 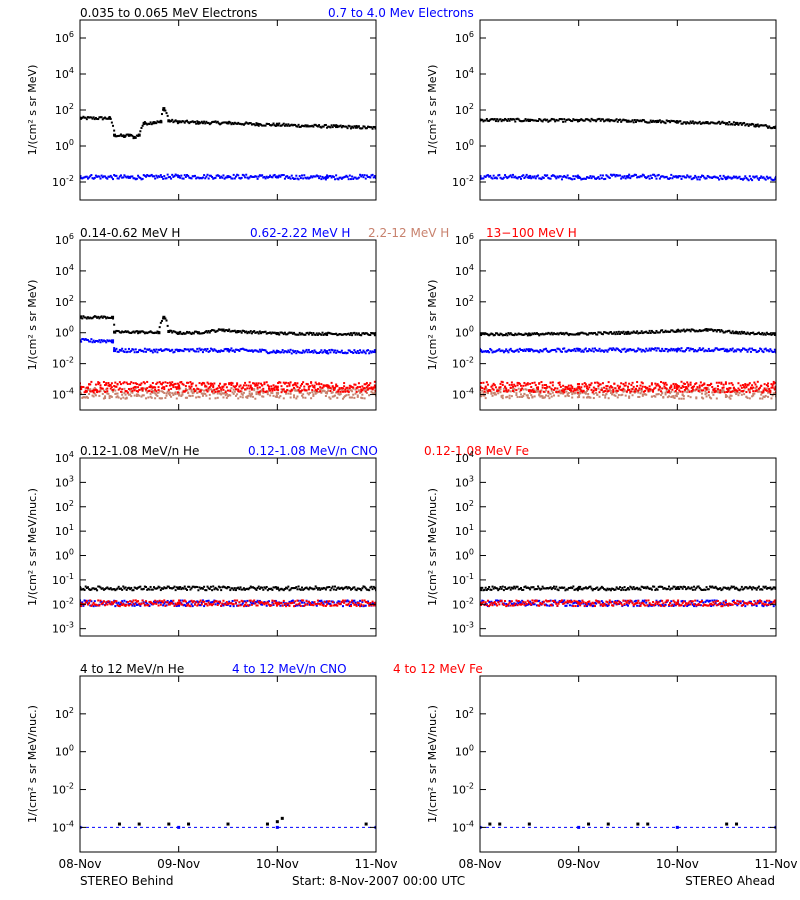 I want to click on y-tick-label: 10⁴, so click(x=64, y=73).